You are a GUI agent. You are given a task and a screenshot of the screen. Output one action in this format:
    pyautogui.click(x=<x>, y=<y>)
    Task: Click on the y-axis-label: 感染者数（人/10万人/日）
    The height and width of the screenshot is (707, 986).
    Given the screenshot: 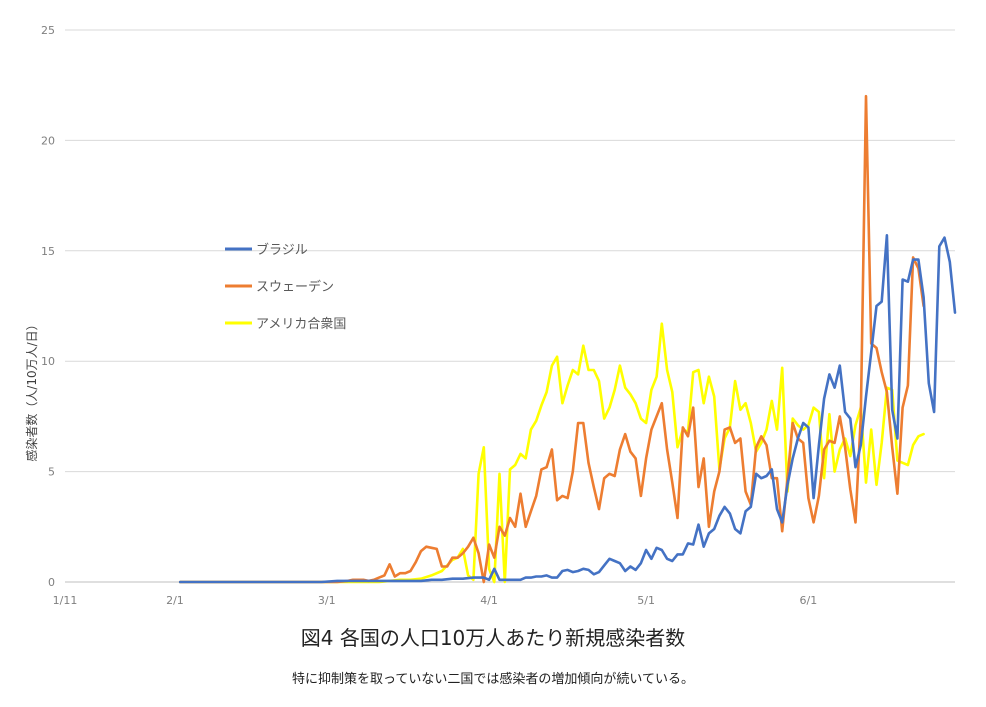 What is the action you would take?
    pyautogui.click(x=31, y=389)
    